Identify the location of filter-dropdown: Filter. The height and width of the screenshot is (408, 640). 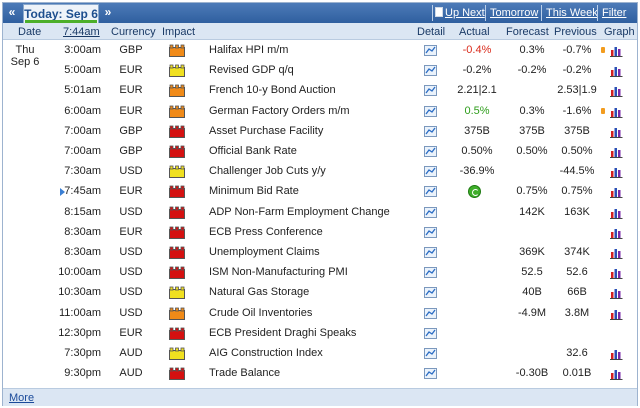
(619, 19).